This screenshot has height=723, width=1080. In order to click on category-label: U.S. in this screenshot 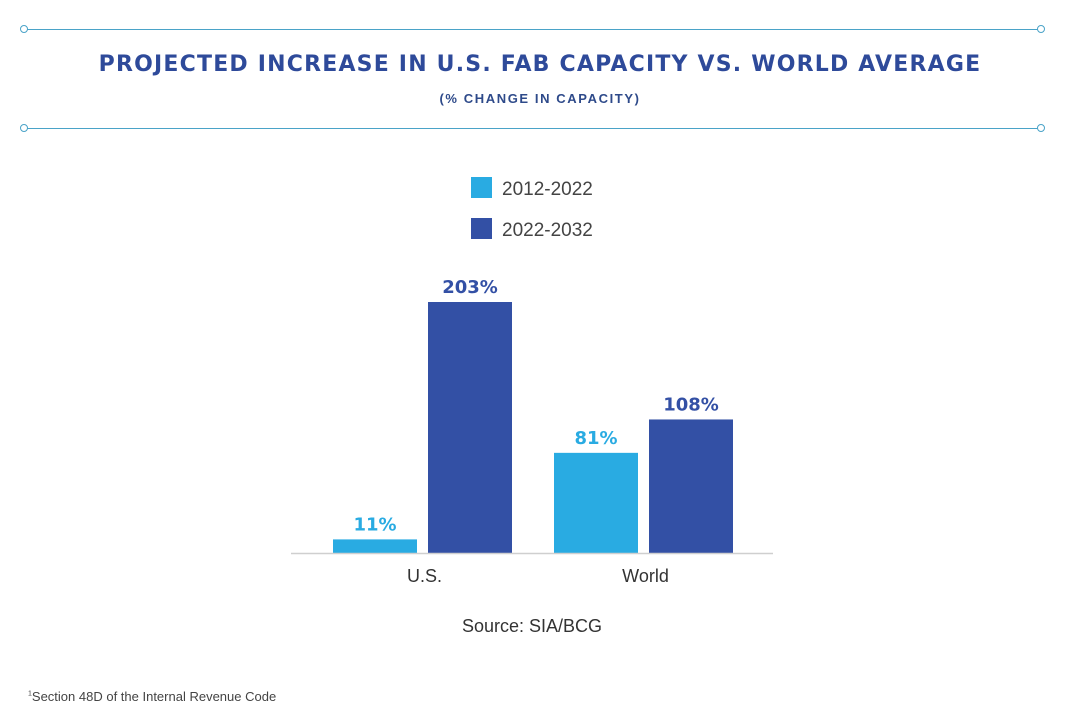, I will do `click(424, 576)`.